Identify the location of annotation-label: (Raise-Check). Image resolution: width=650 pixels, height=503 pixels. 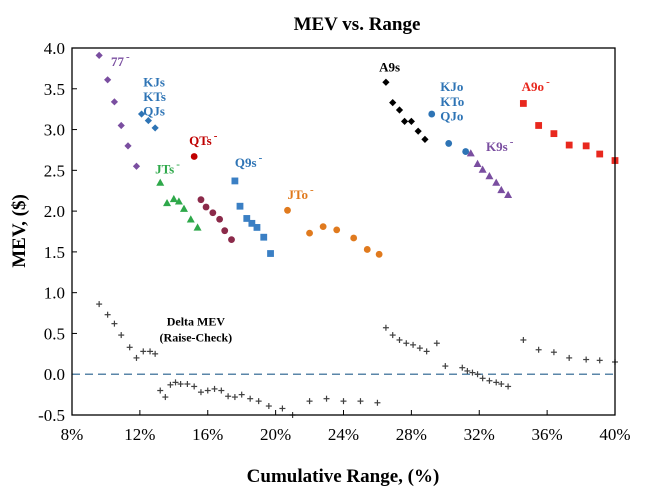
(196, 338).